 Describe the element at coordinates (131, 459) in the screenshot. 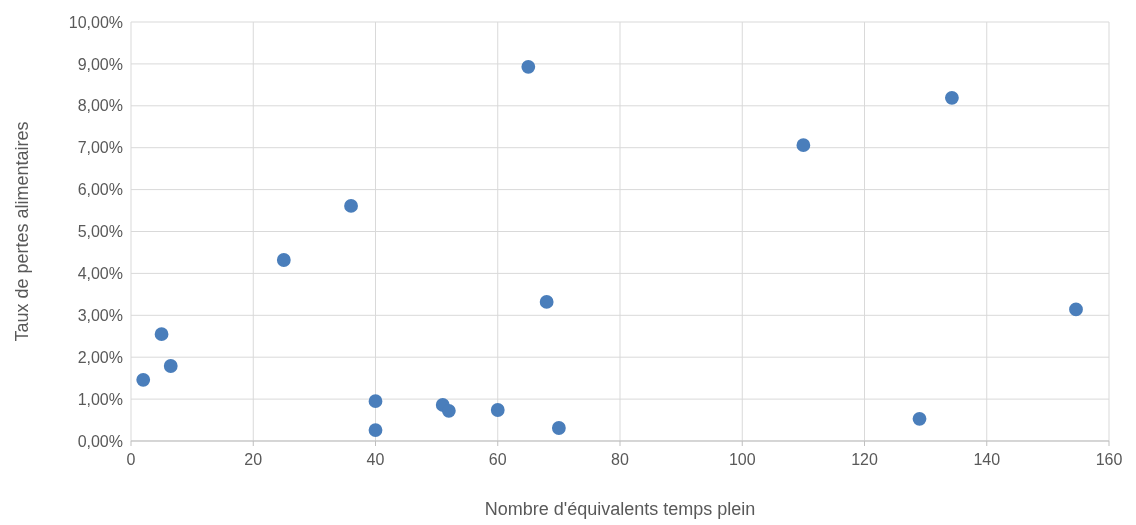

I see `x-tick-label: 0` at that location.